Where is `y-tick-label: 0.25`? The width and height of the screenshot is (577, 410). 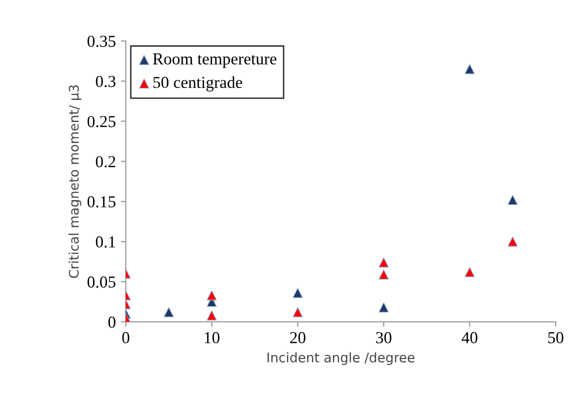 y-tick-label: 0.25 is located at coordinates (102, 122).